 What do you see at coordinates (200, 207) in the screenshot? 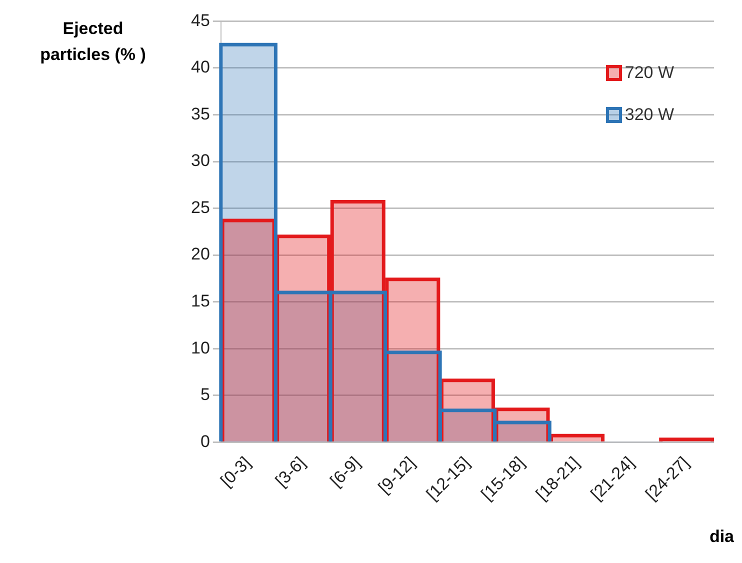
I see `y-tick-label: 25` at bounding box center [200, 207].